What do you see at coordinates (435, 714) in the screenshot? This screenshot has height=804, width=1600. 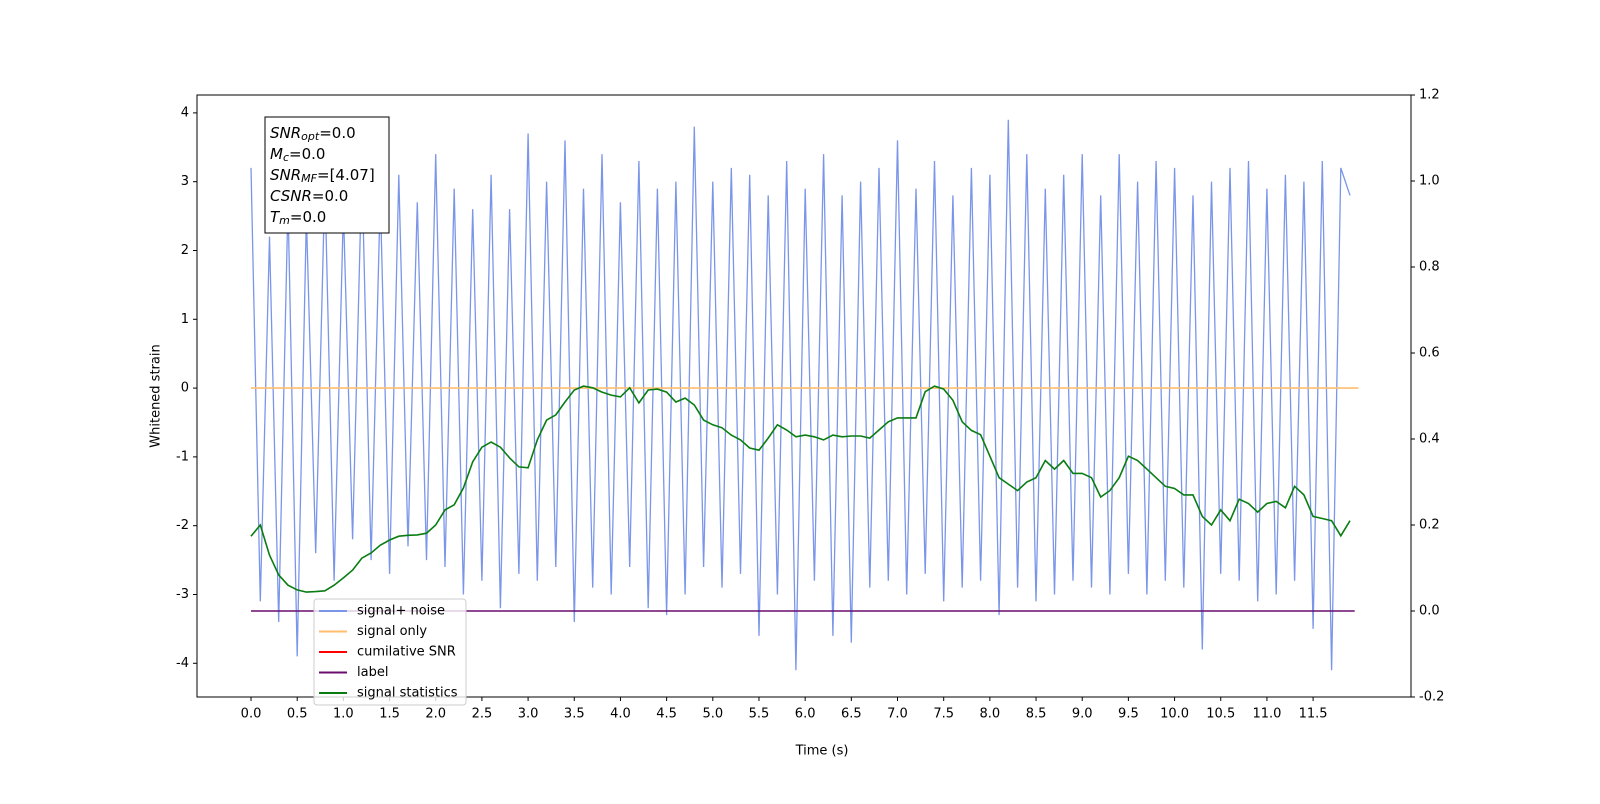 I see `x-tick-label: 2.0` at bounding box center [435, 714].